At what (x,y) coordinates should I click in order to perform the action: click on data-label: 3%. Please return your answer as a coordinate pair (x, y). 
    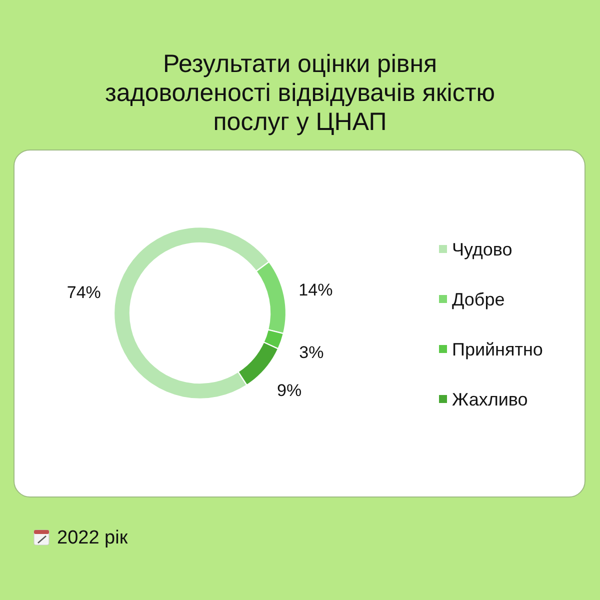
    Looking at the image, I should click on (311, 352).